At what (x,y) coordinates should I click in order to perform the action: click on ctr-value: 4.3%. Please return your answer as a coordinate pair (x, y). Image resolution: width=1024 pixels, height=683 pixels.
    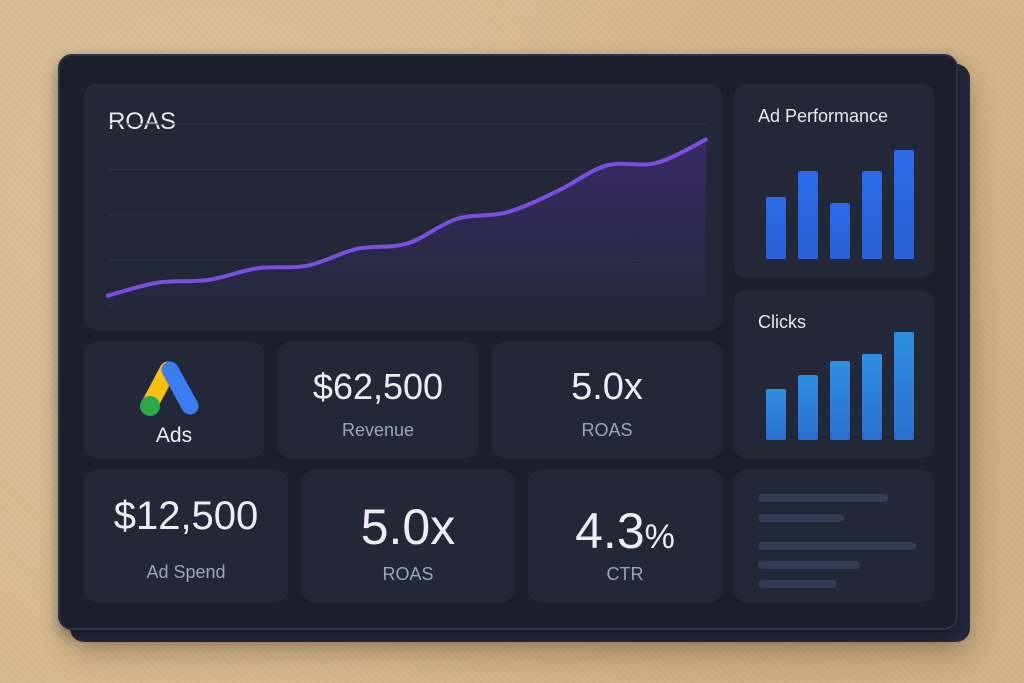
    Looking at the image, I should click on (625, 531).